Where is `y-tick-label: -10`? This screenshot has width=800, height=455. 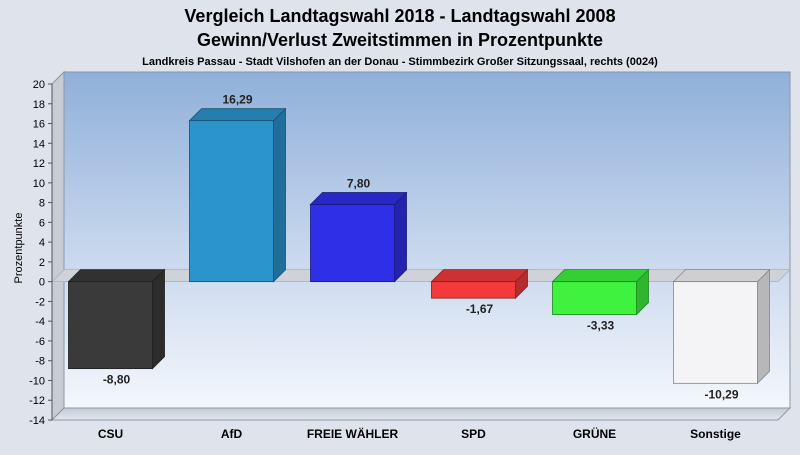 y-tick-label: -10 is located at coordinates (37, 381).